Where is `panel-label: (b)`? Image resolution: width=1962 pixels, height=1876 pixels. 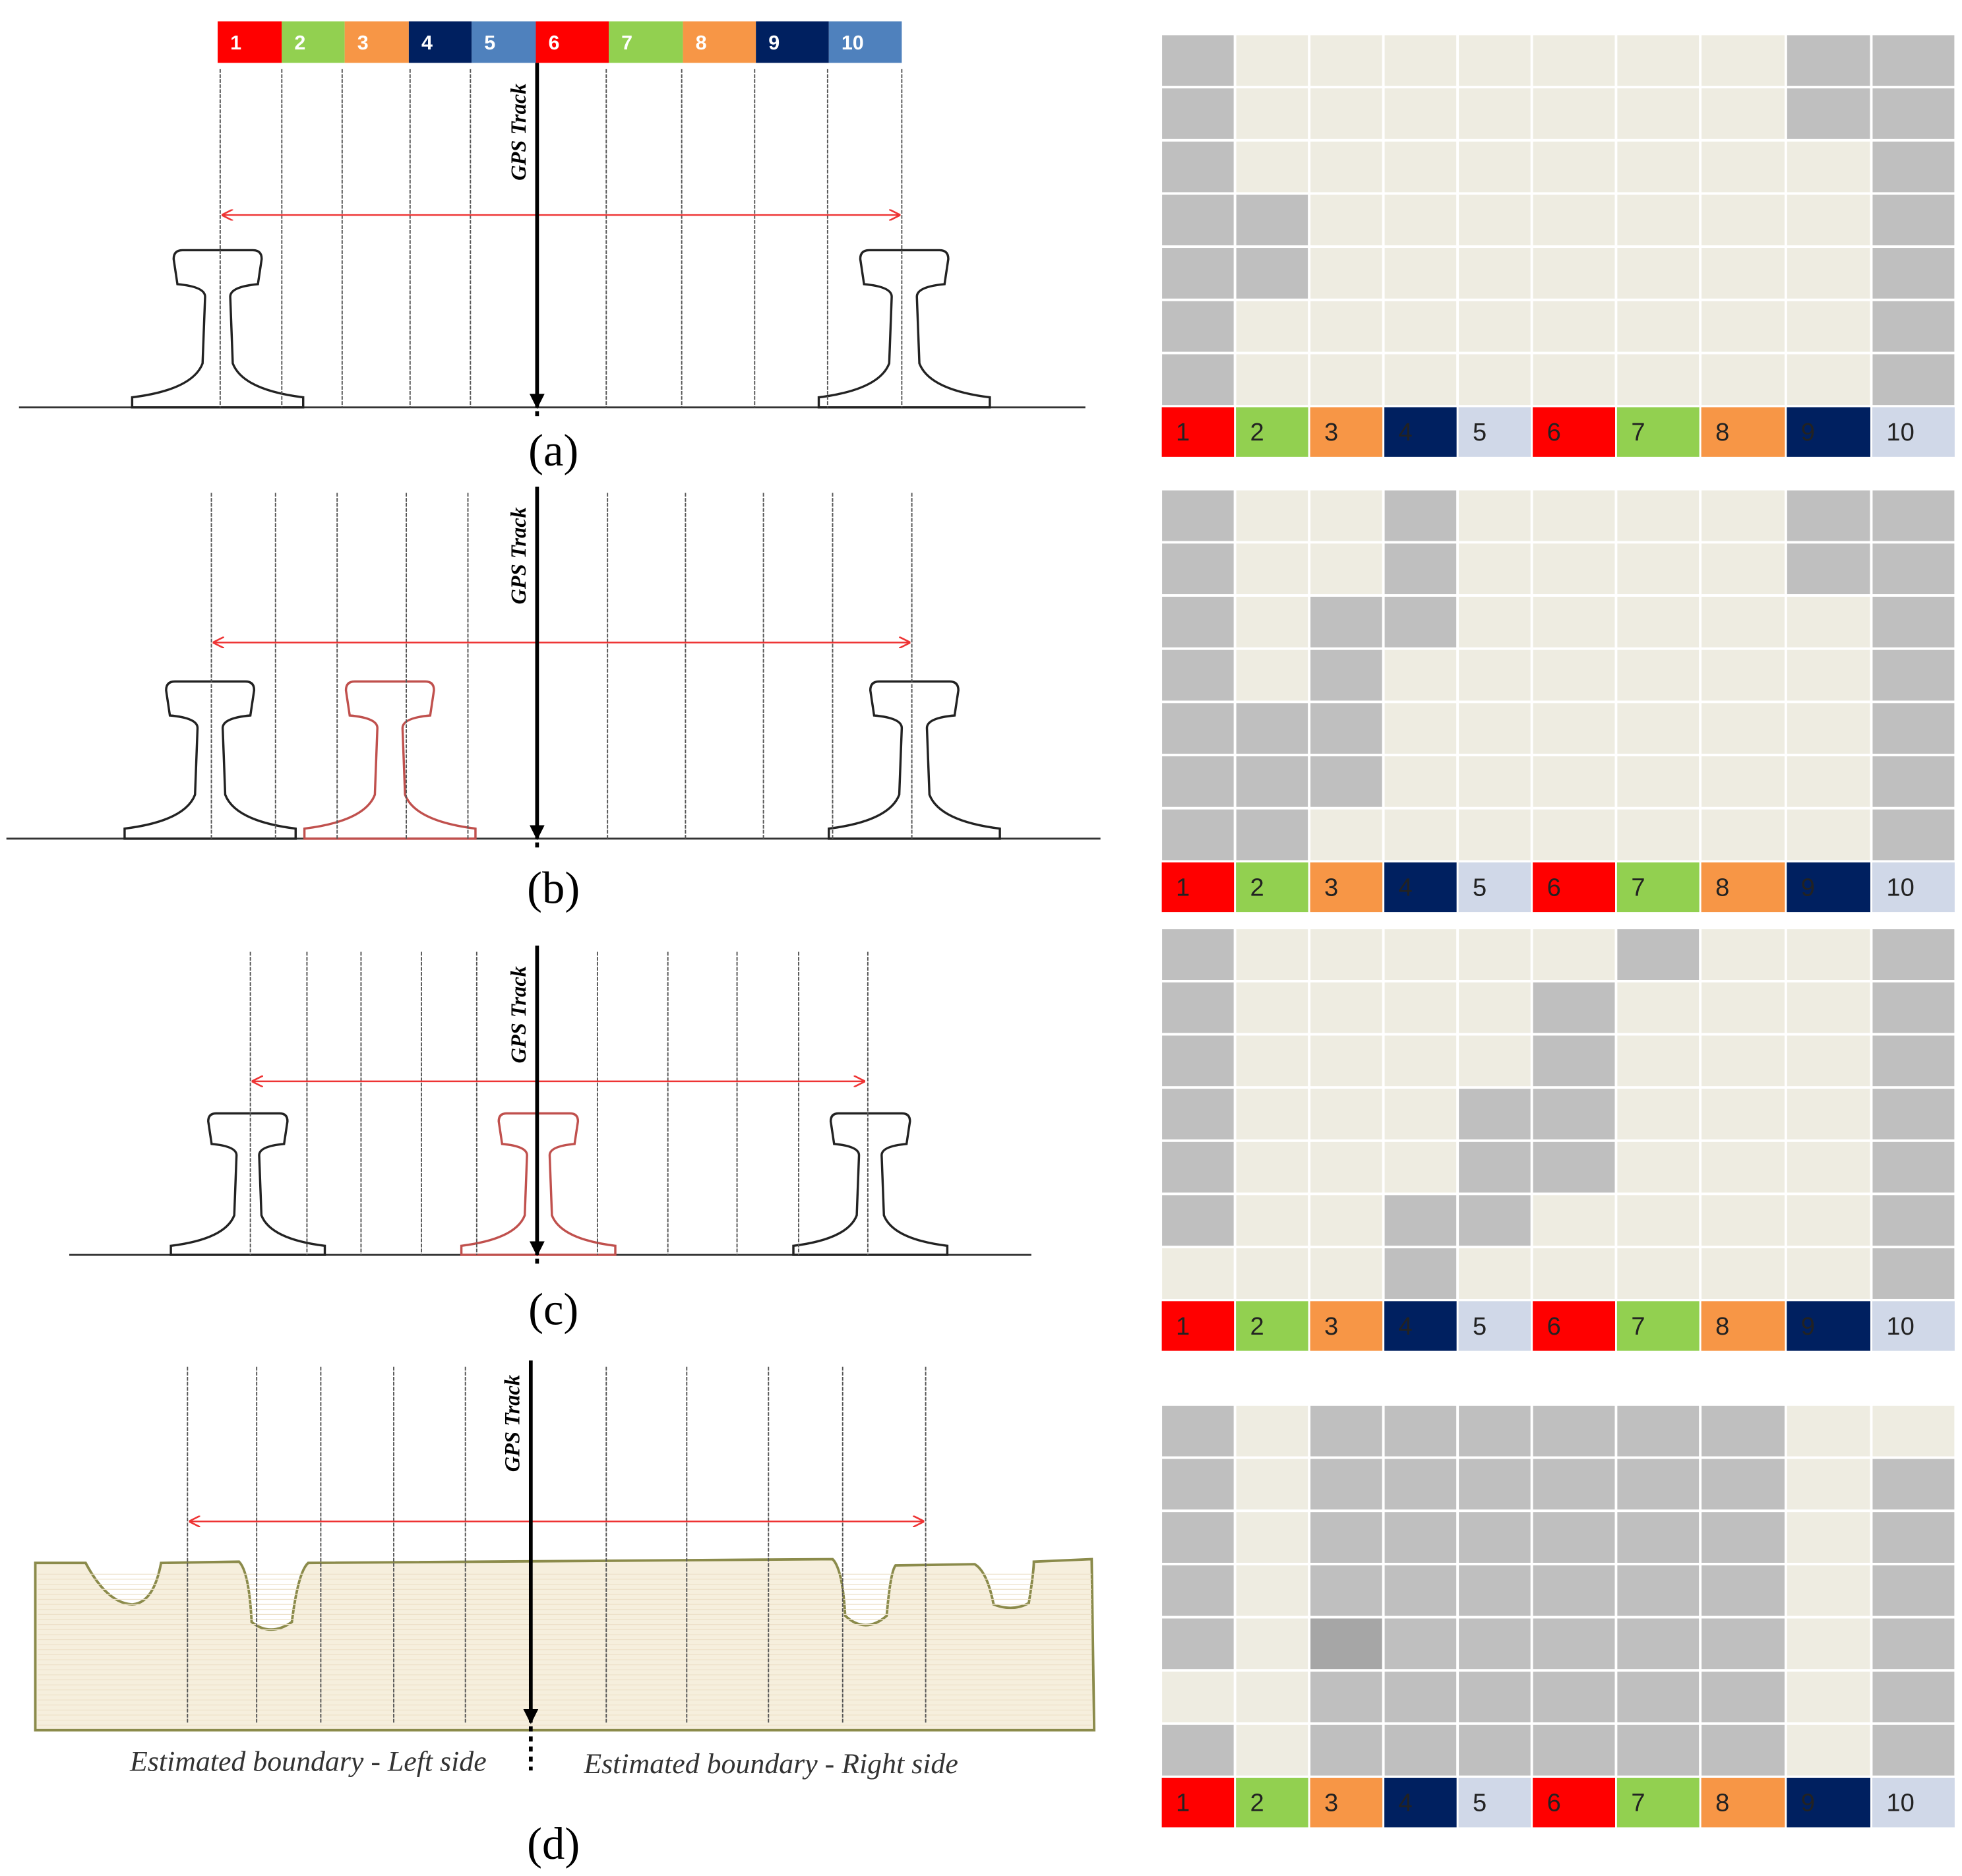
panel-label: (b) is located at coordinates (553, 888).